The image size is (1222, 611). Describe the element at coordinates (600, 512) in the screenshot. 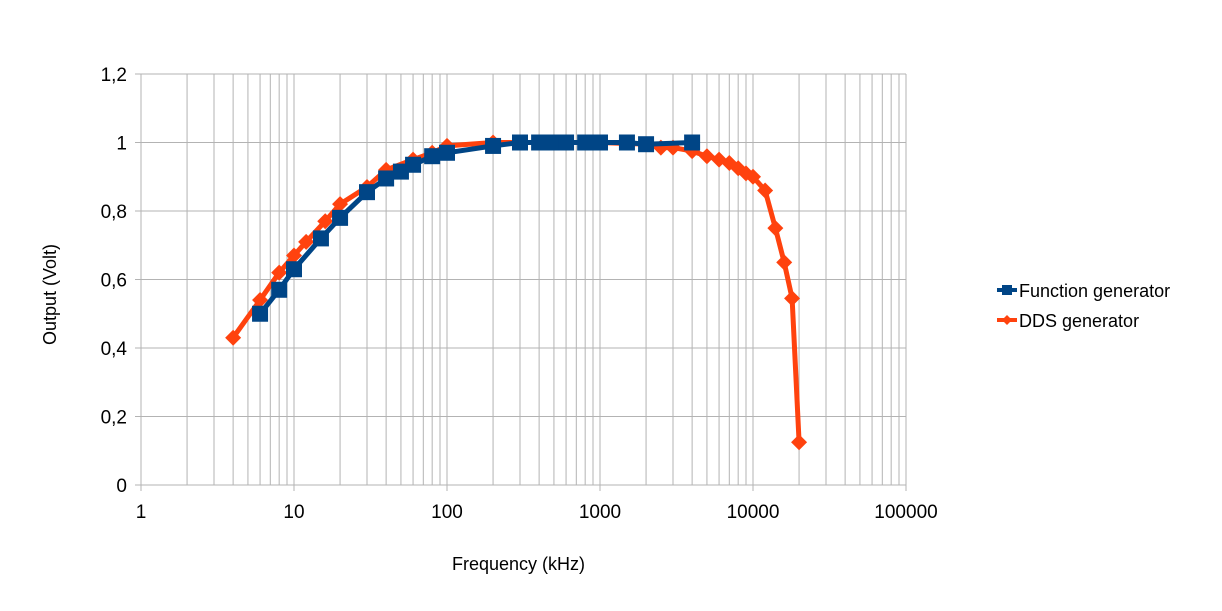

I see `x-tick-label: 1000` at that location.